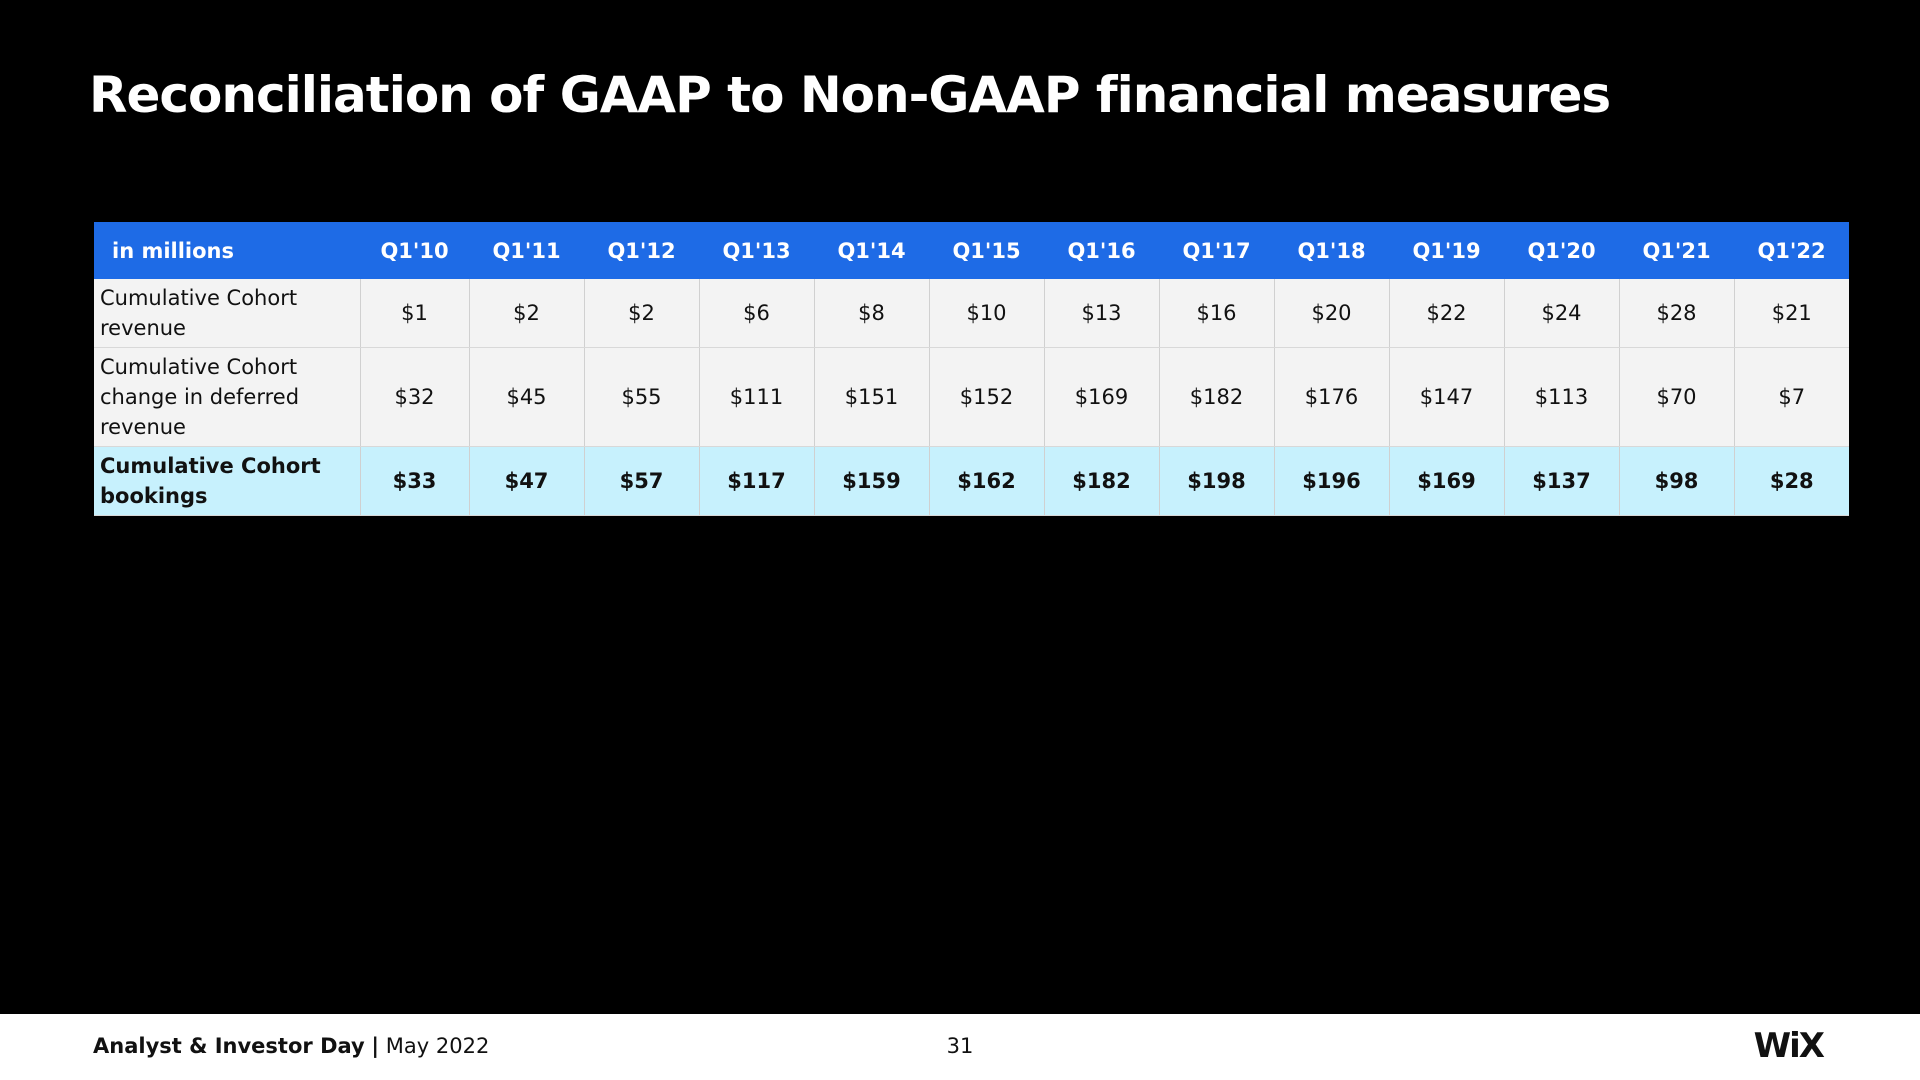  What do you see at coordinates (1561, 481) in the screenshot?
I see `cell: $137` at bounding box center [1561, 481].